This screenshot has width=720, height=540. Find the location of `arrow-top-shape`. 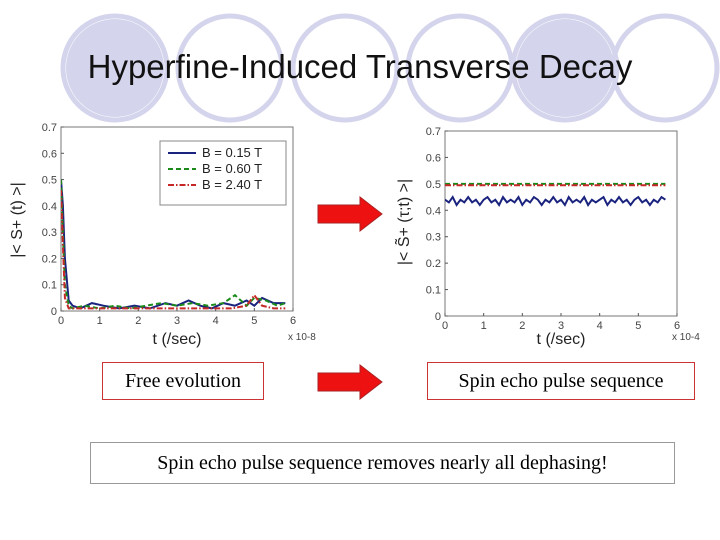

arrow-top-shape is located at coordinates (350, 214).